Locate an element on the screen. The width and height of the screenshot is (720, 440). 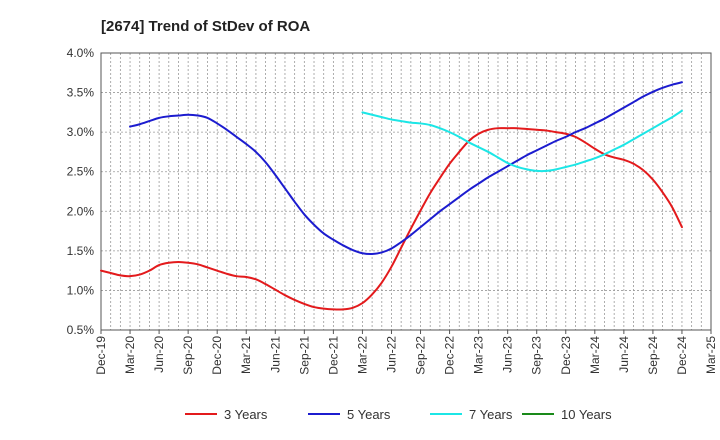
x-tick-label: Mar-21 is located at coordinates (246, 355).